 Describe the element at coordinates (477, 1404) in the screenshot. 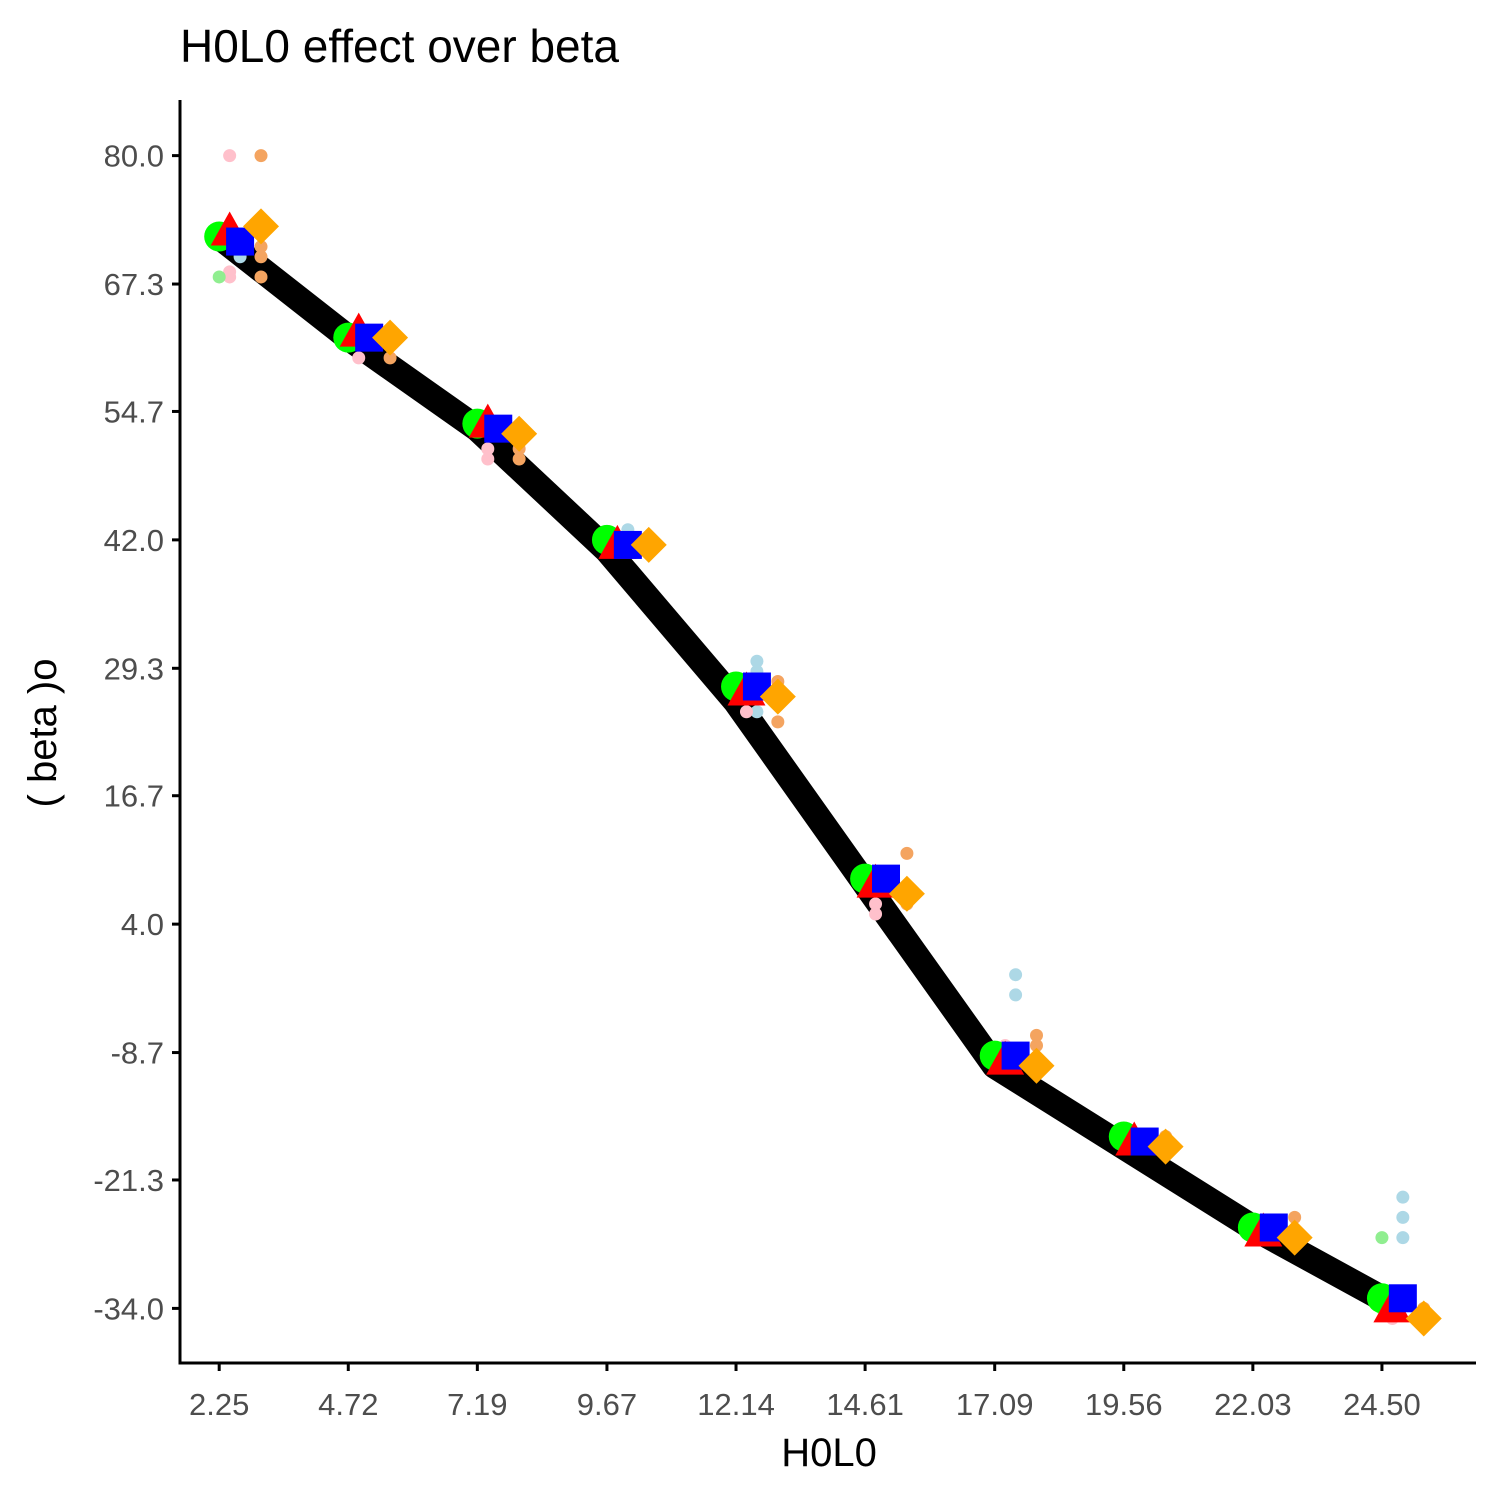

I see `x-tick-label: 7.19` at that location.